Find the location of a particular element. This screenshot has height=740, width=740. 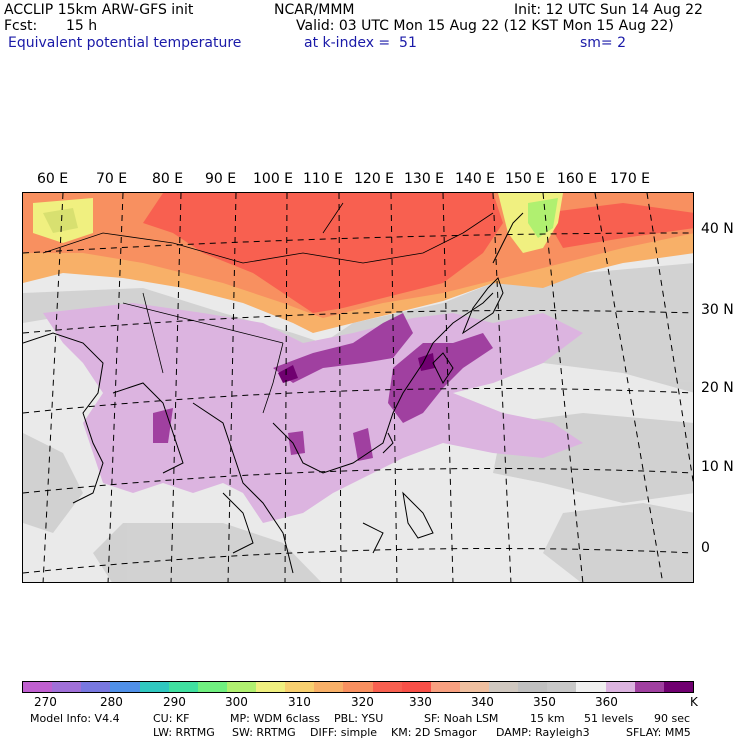

lon-label: 170 E is located at coordinates (630, 179).